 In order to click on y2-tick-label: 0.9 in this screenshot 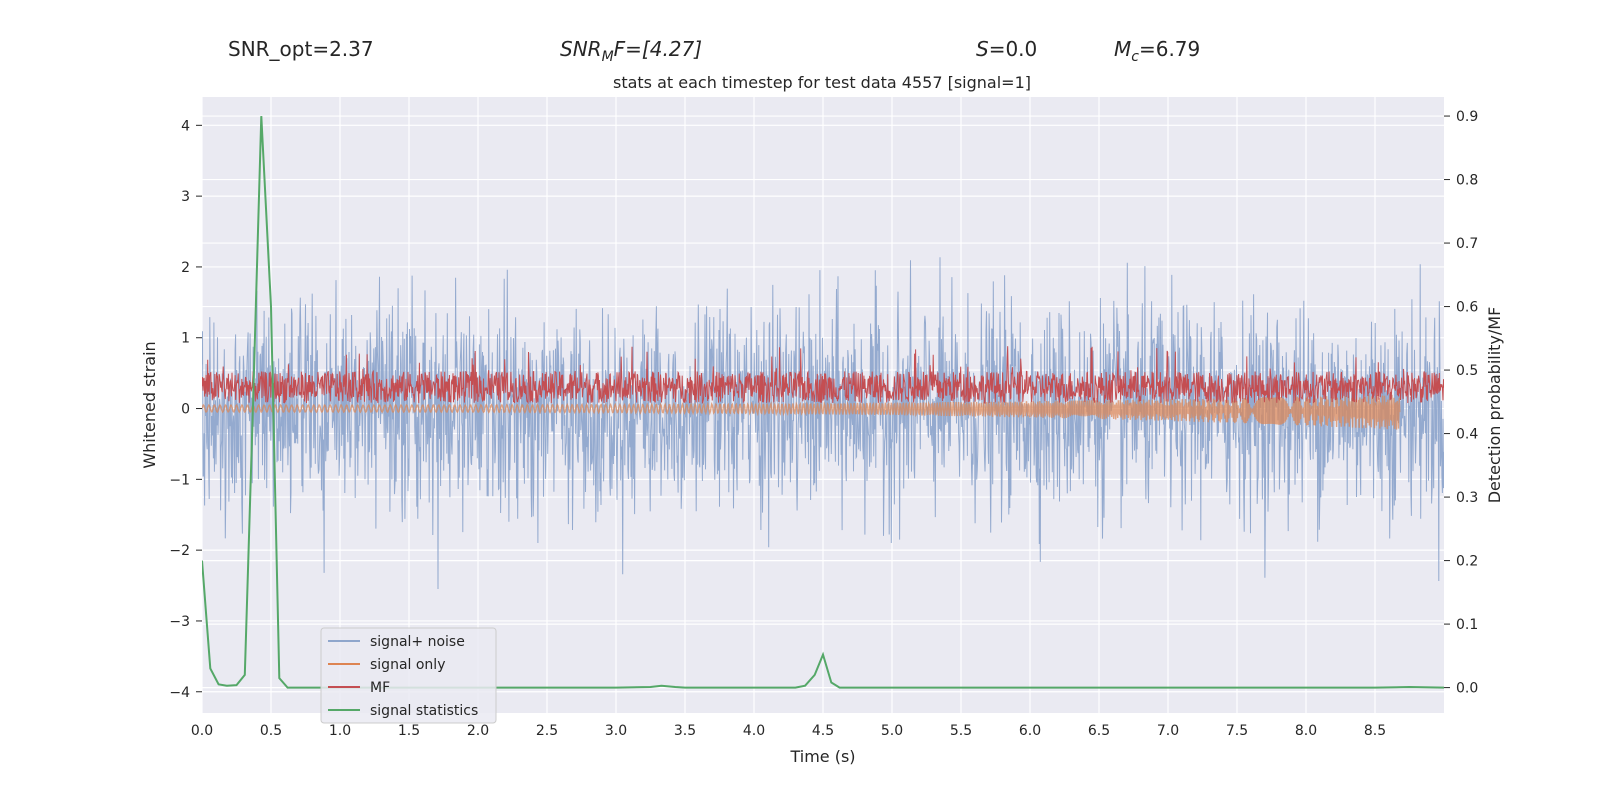, I will do `click(1467, 117)`.